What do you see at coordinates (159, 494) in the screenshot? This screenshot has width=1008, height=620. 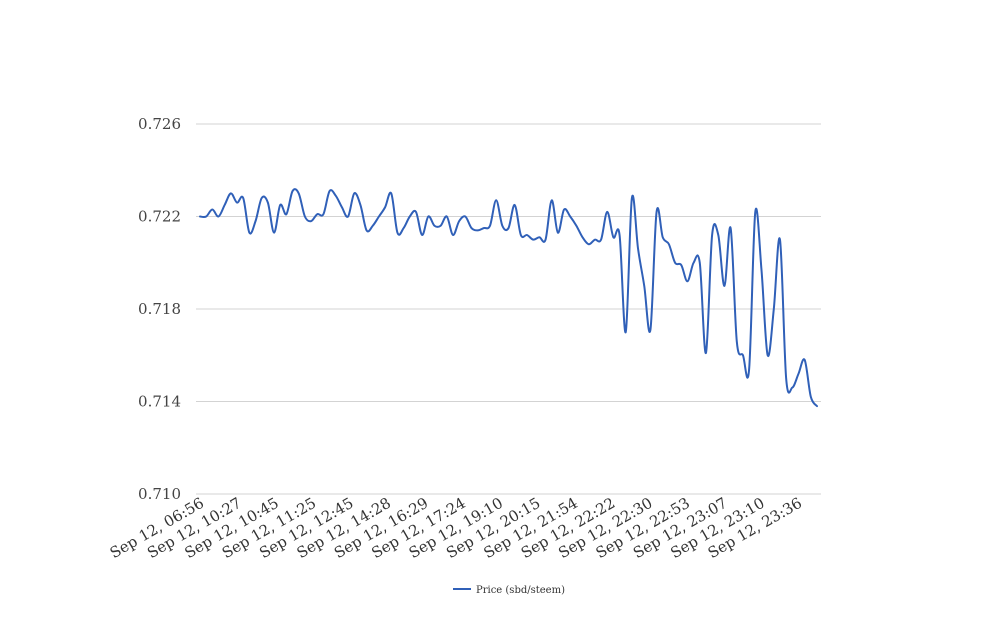 I see `y-tick-label: 0.710` at bounding box center [159, 494].